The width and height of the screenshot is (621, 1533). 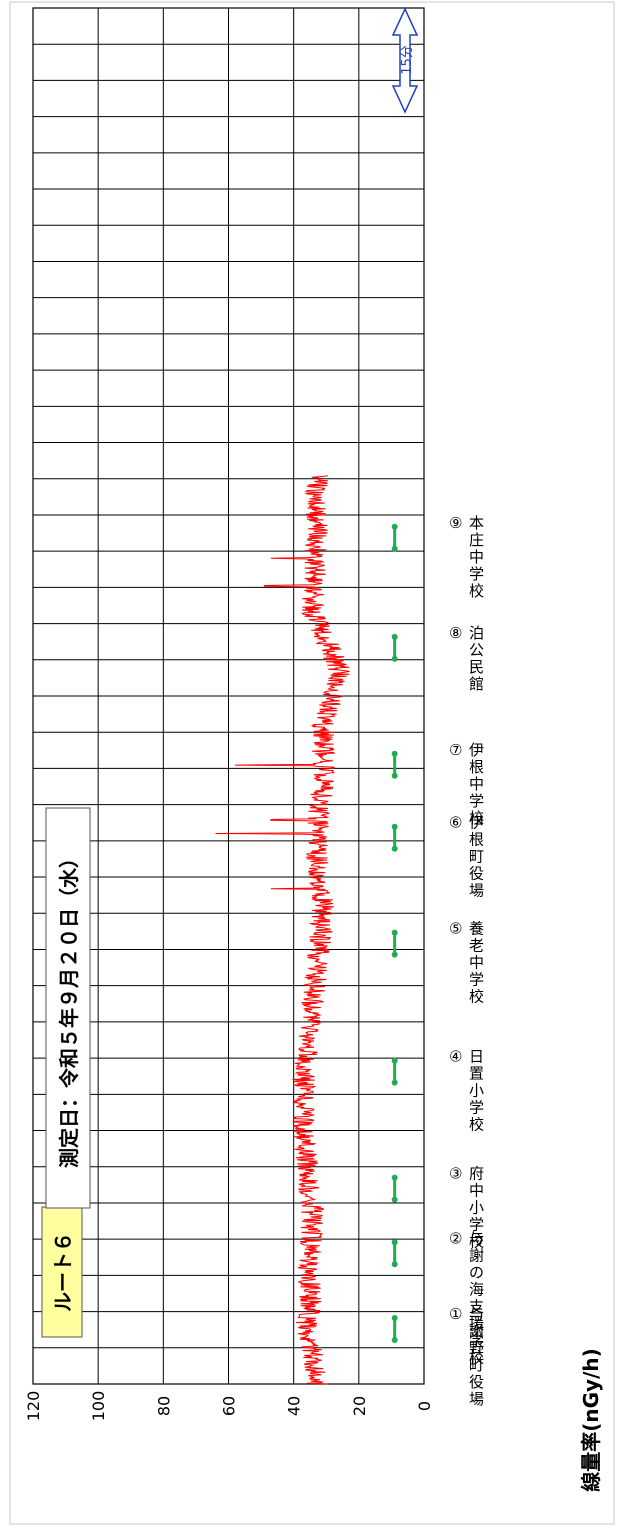 What do you see at coordinates (33, 1406) in the screenshot?
I see `y-tick-label: 120` at bounding box center [33, 1406].